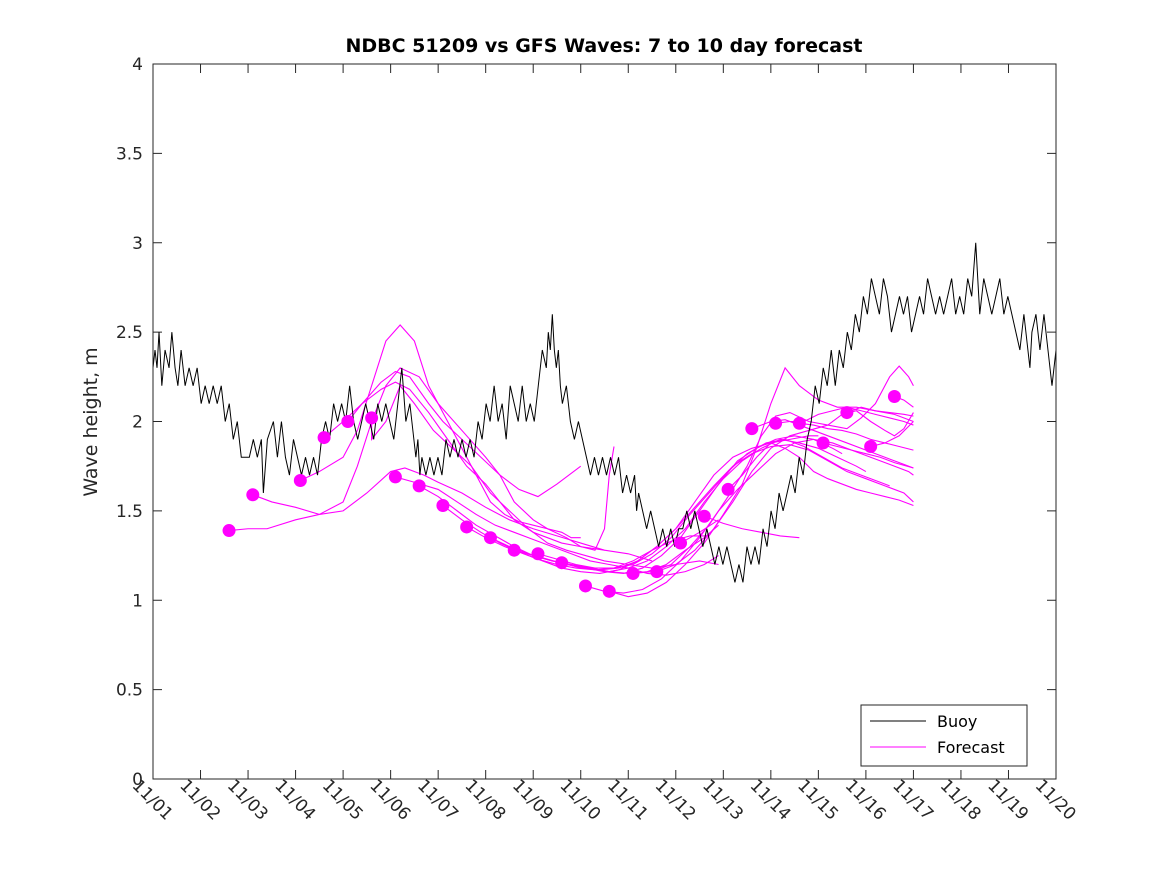 Image resolution: width=1167 pixels, height=875 pixels. What do you see at coordinates (390, 800) in the screenshot?
I see `x-tick-label: 11/06` at bounding box center [390, 800].